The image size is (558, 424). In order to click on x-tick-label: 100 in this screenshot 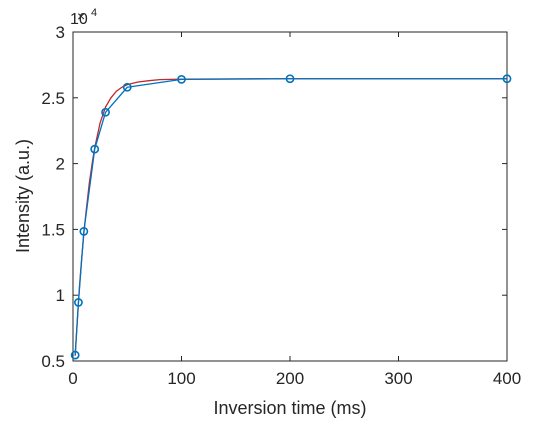, I will do `click(181, 378)`.